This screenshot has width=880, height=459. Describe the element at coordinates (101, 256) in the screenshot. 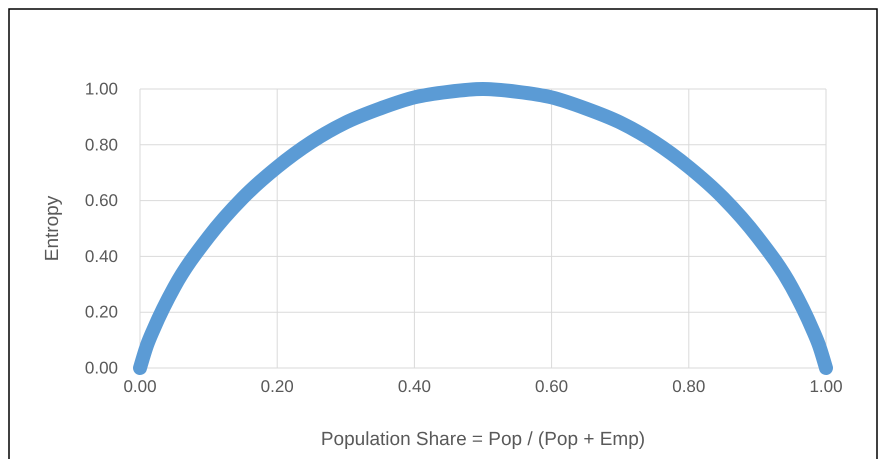

I see `y-tick-label: 0.40` at that location.